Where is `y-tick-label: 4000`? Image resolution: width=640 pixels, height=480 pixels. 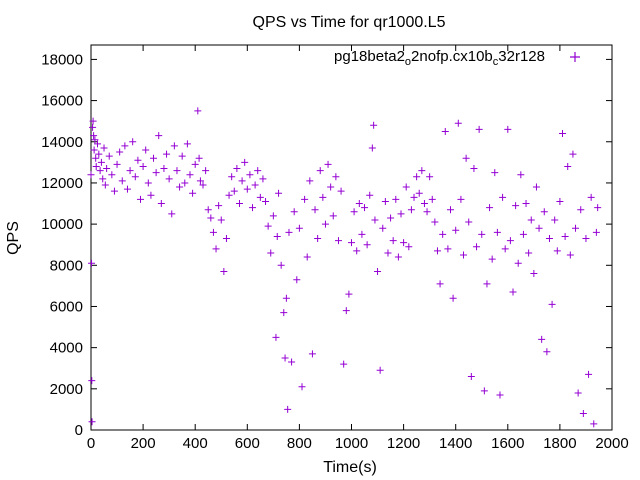
y-tick-label: 4000 is located at coordinates (66, 348).